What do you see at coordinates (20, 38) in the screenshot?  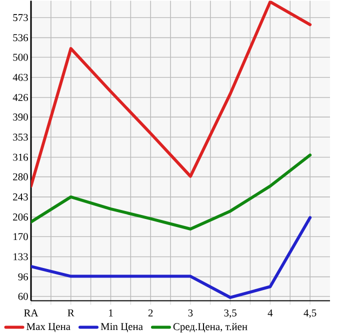 I see `y-tick-label: 536` at bounding box center [20, 38].